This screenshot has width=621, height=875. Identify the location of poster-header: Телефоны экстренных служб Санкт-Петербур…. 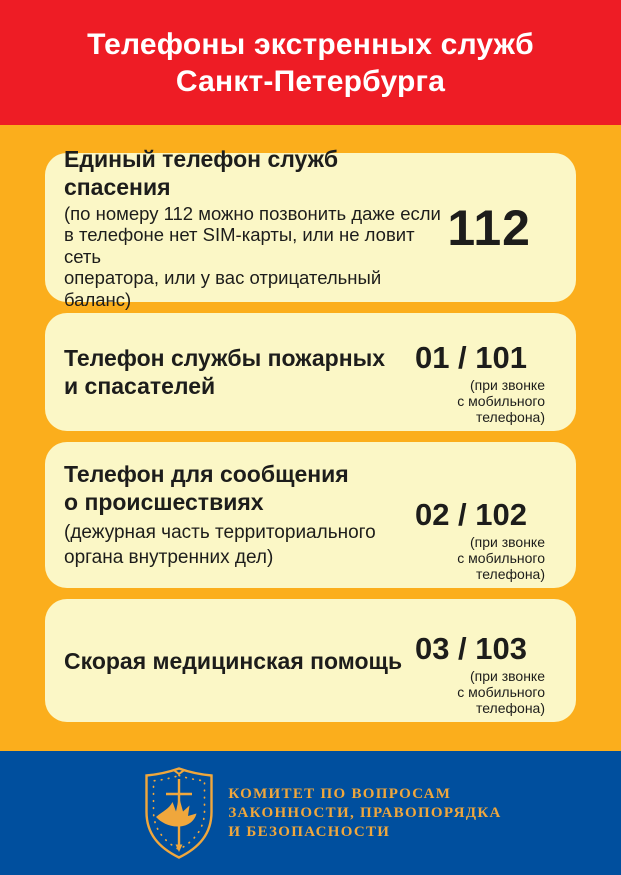
(310, 62).